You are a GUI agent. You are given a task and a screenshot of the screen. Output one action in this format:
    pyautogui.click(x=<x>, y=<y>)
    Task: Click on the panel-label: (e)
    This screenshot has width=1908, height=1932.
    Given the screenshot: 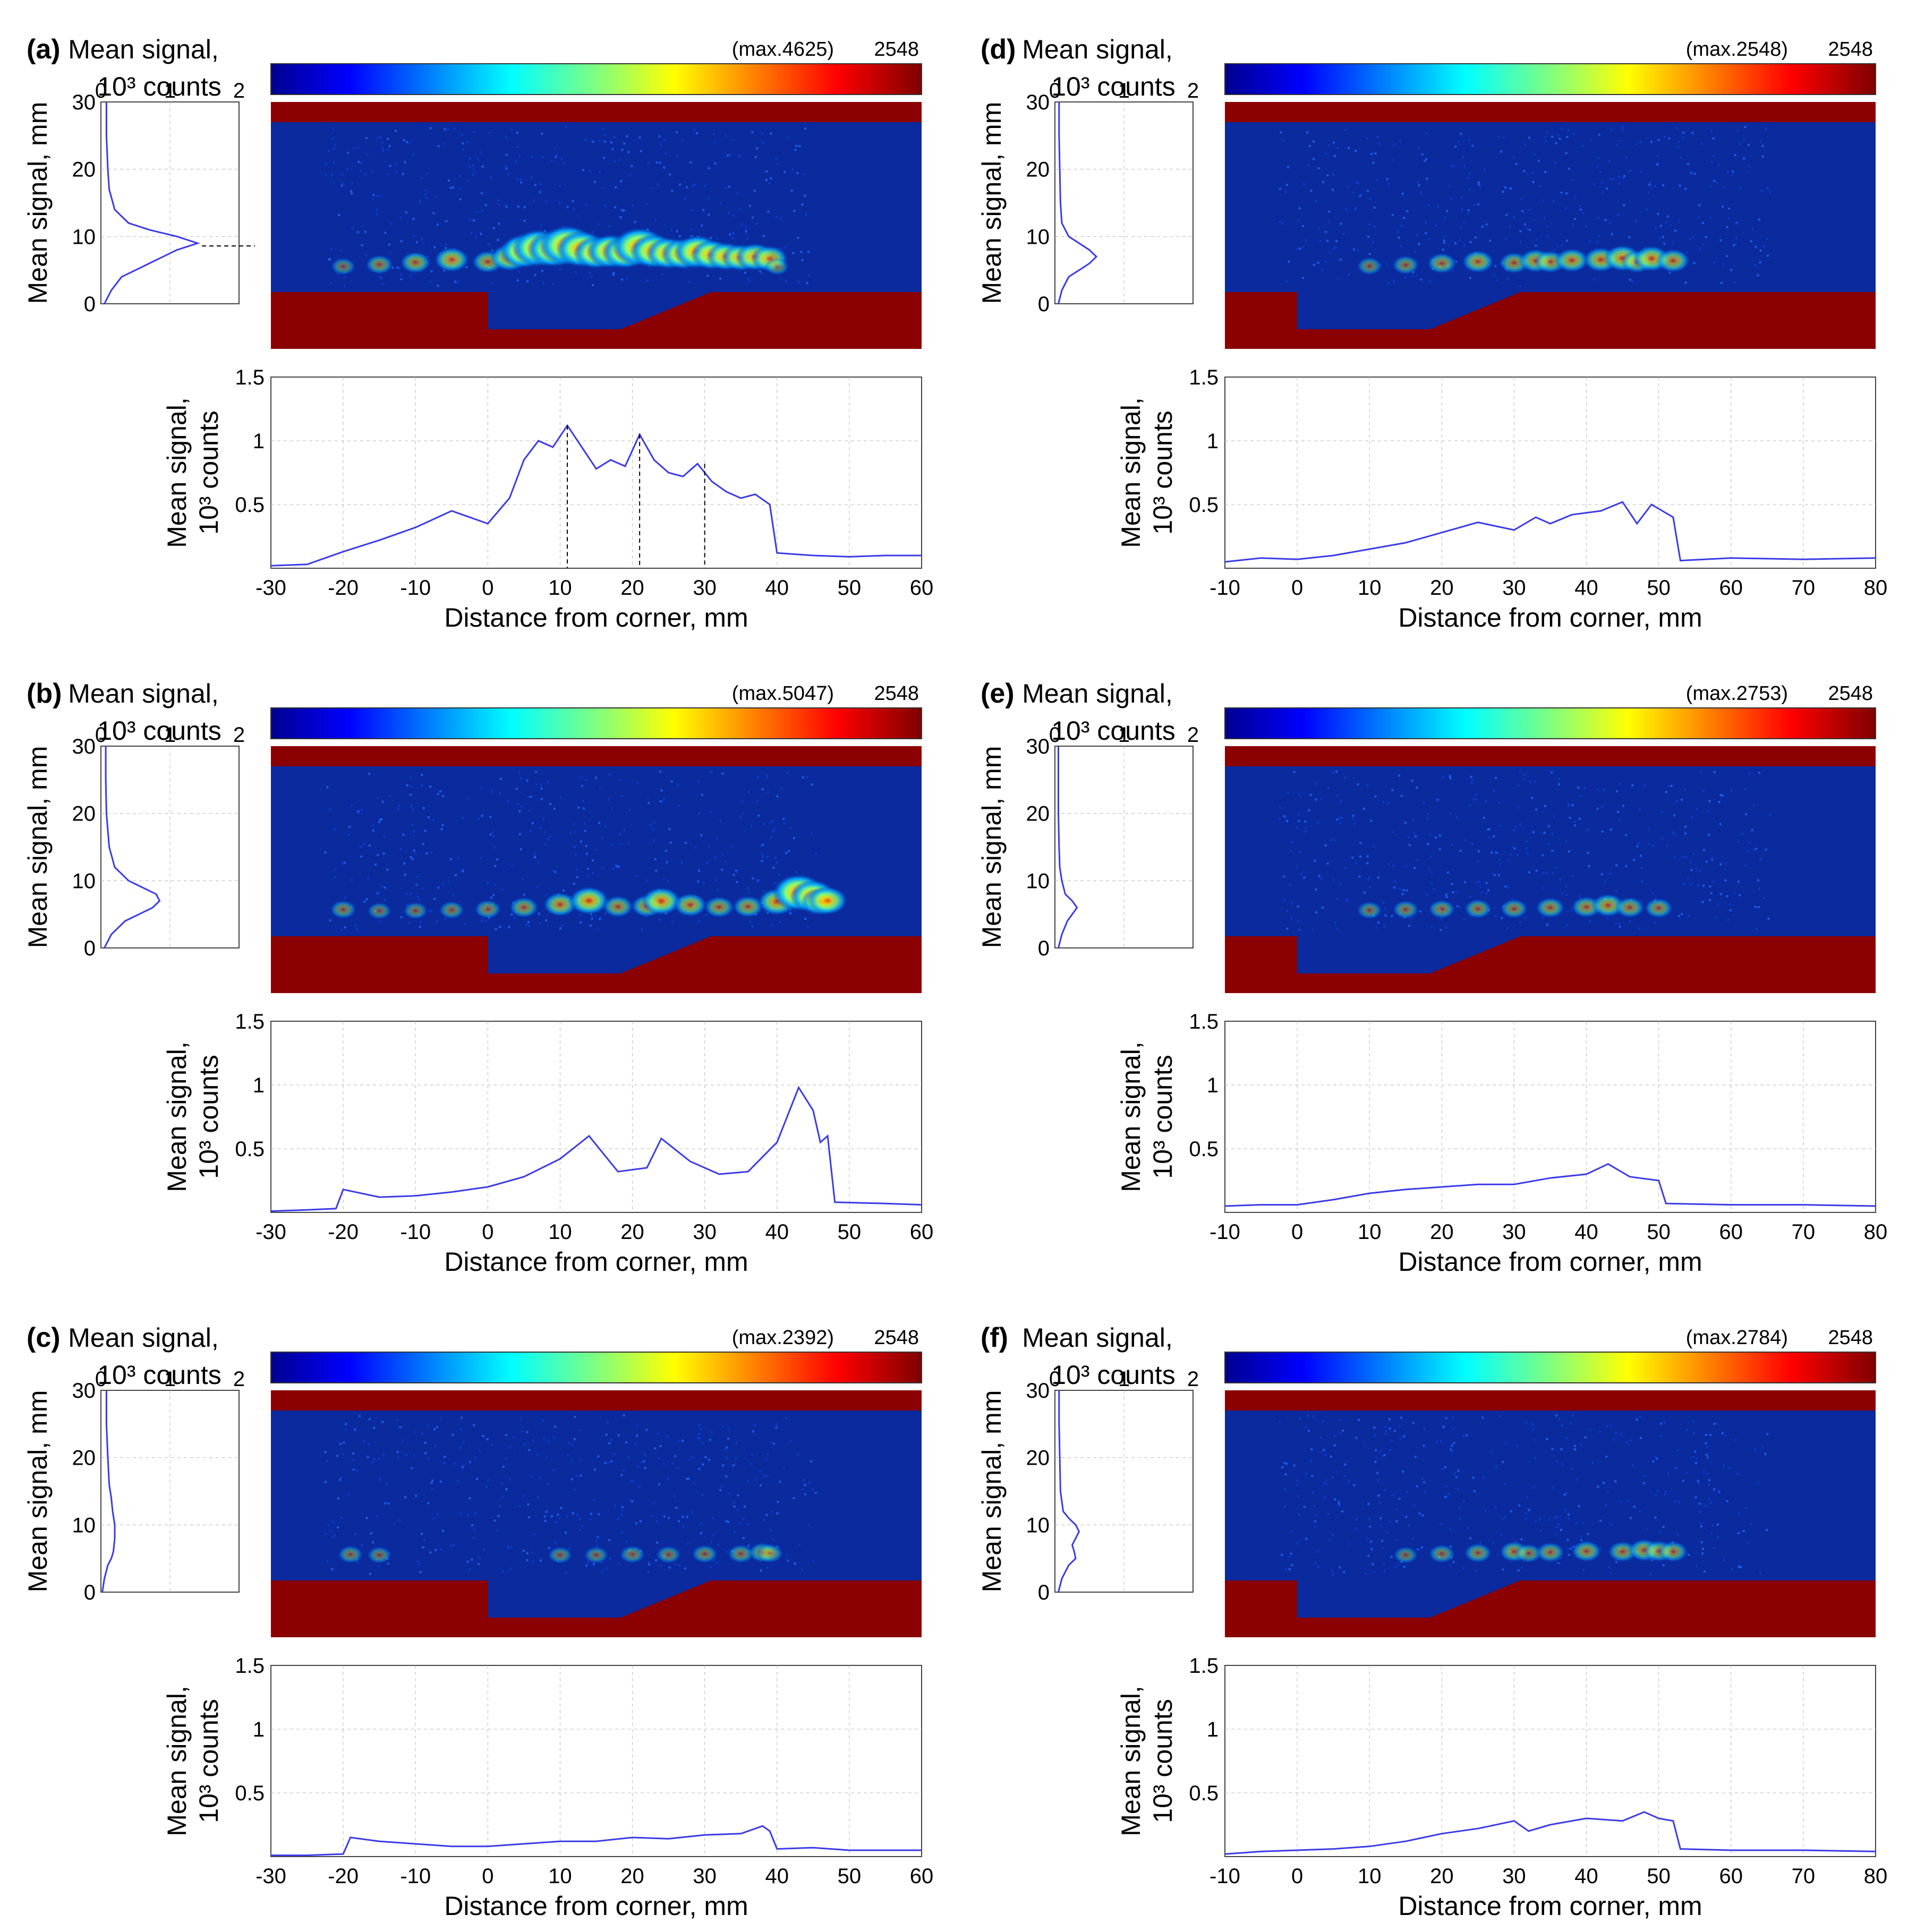 What is the action you would take?
    pyautogui.click(x=998, y=693)
    